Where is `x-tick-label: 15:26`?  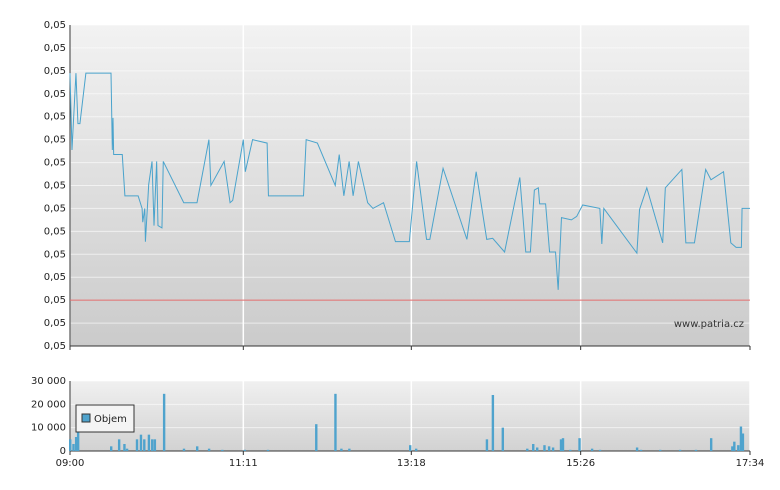
x-tick-label: 15:26 is located at coordinates (580, 463).